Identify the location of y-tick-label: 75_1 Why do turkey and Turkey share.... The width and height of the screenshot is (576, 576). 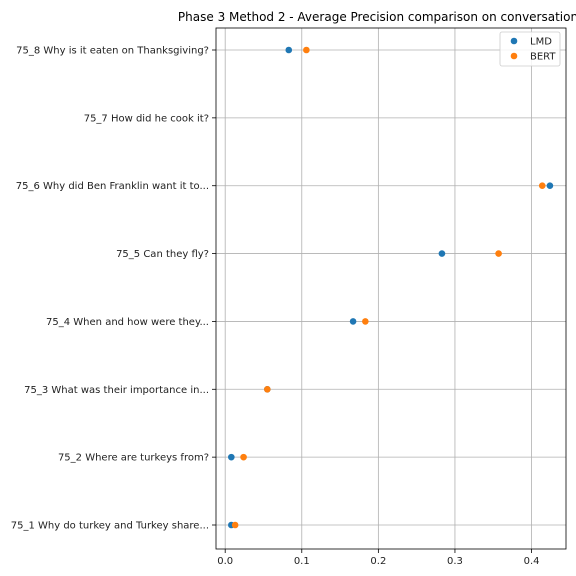
(110, 526).